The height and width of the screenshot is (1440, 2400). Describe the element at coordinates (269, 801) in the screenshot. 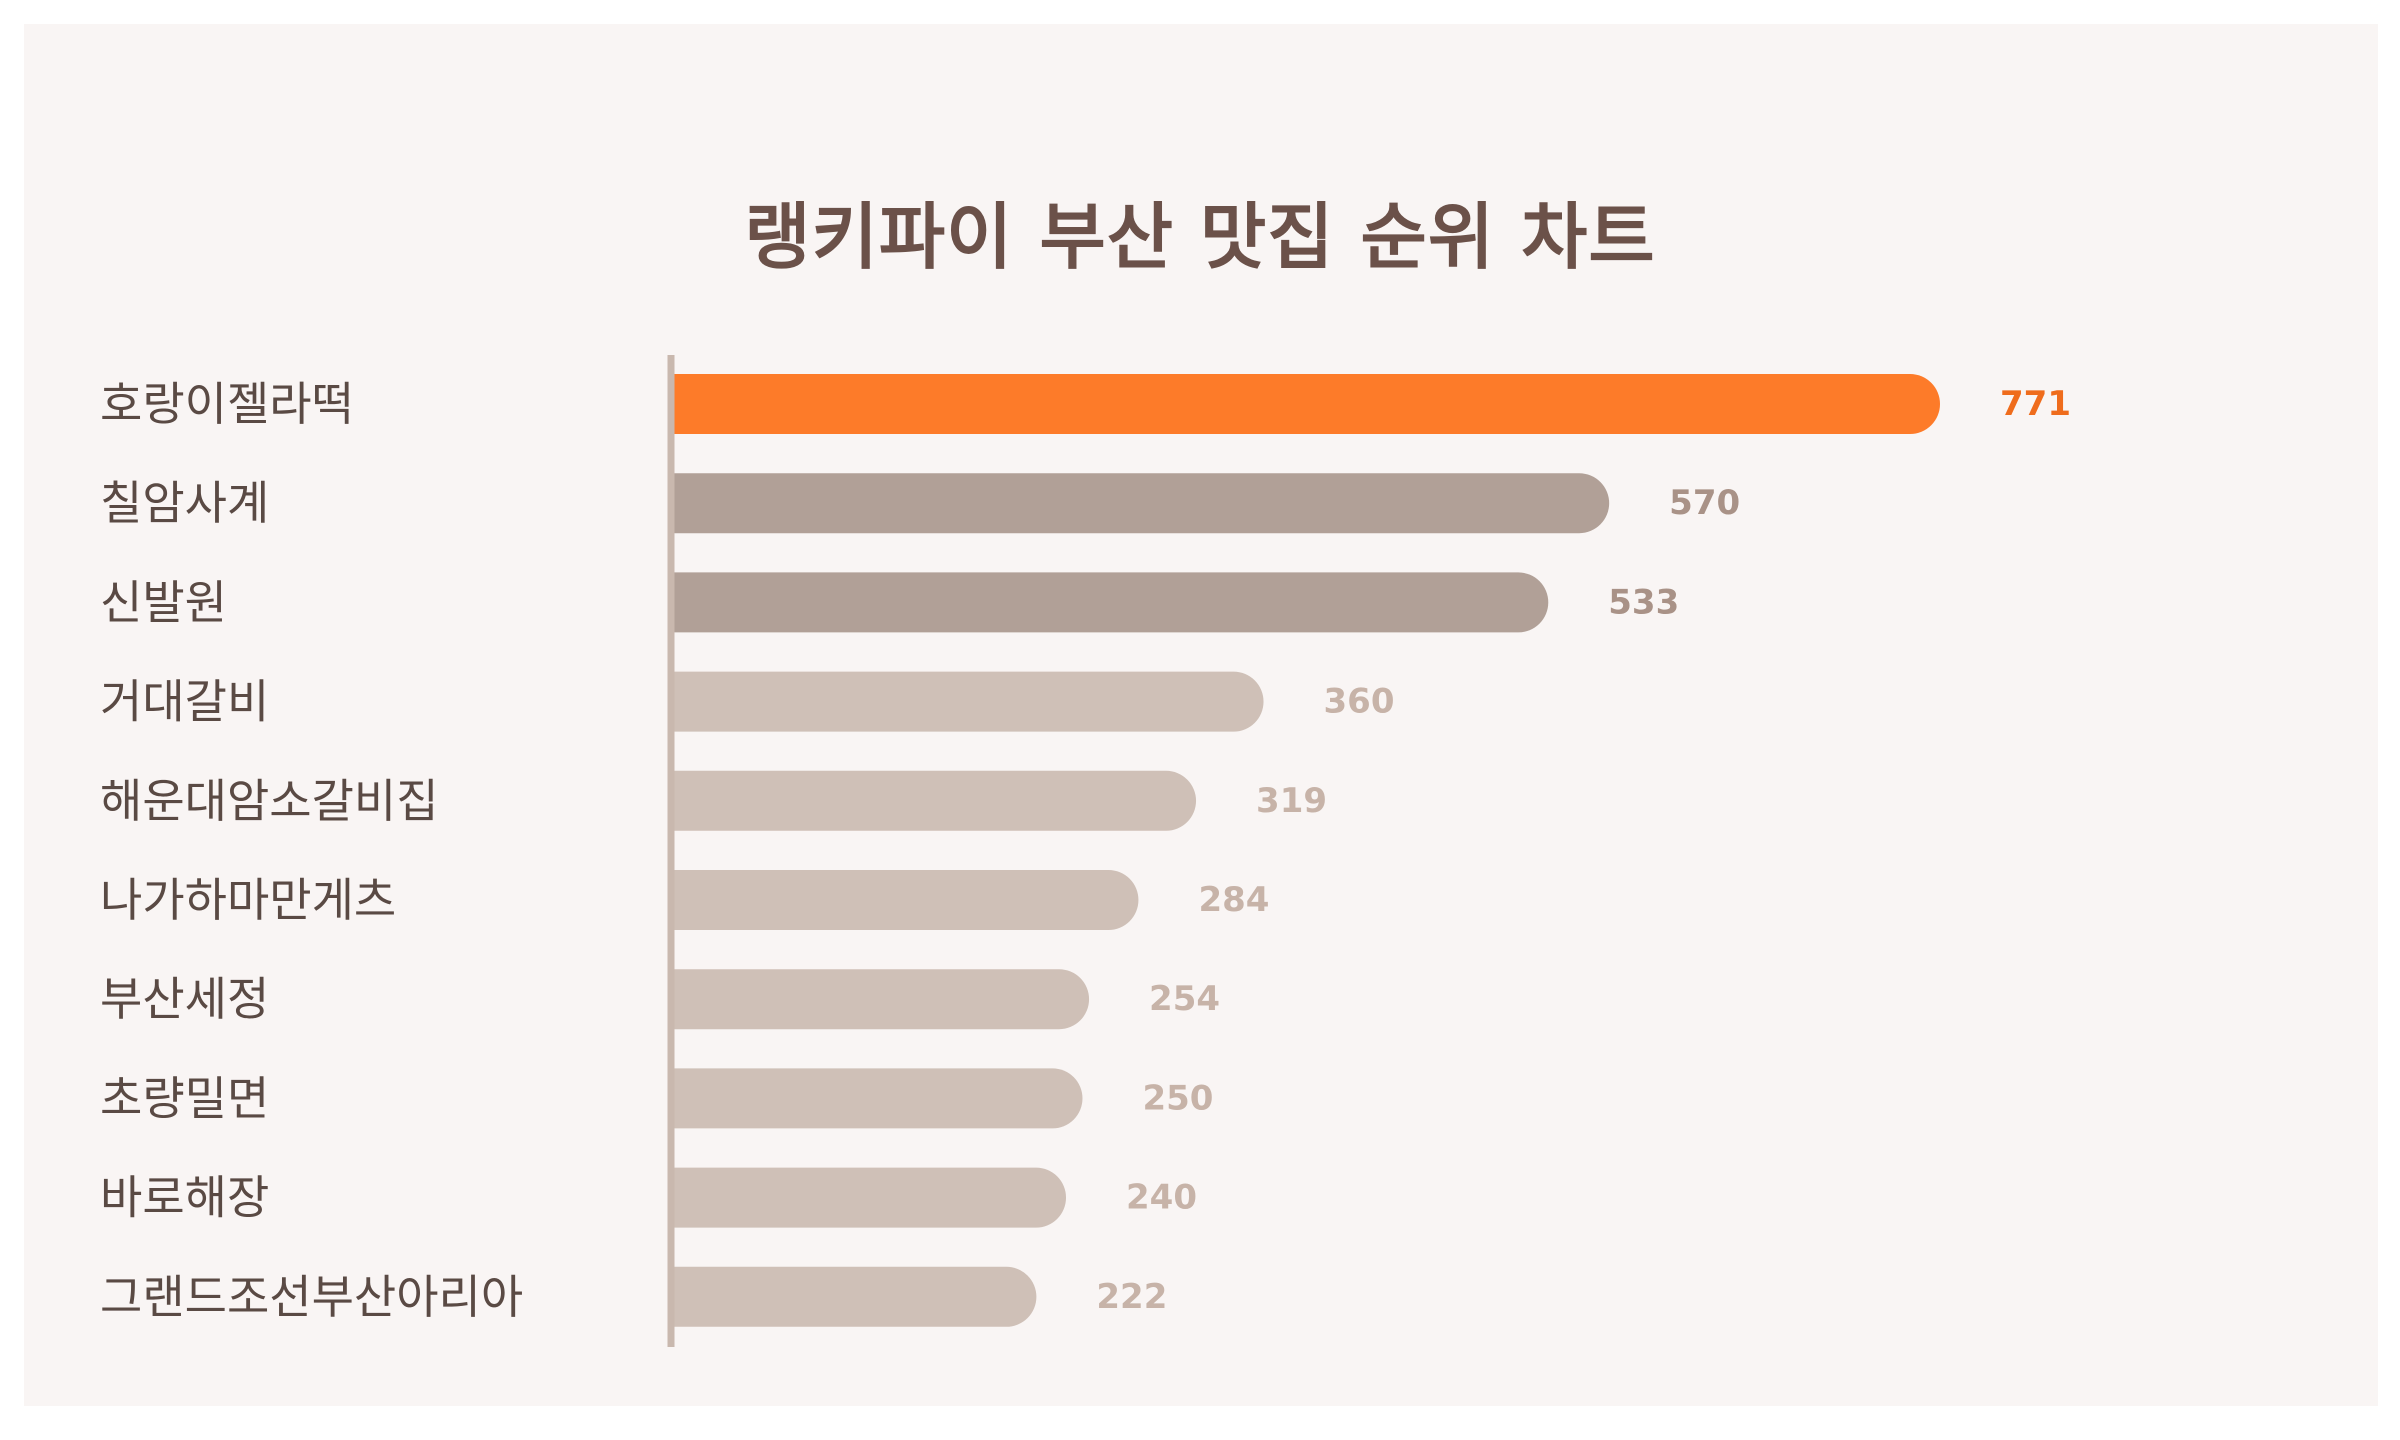

I see `category-label: 해운대암소갈비집` at that location.